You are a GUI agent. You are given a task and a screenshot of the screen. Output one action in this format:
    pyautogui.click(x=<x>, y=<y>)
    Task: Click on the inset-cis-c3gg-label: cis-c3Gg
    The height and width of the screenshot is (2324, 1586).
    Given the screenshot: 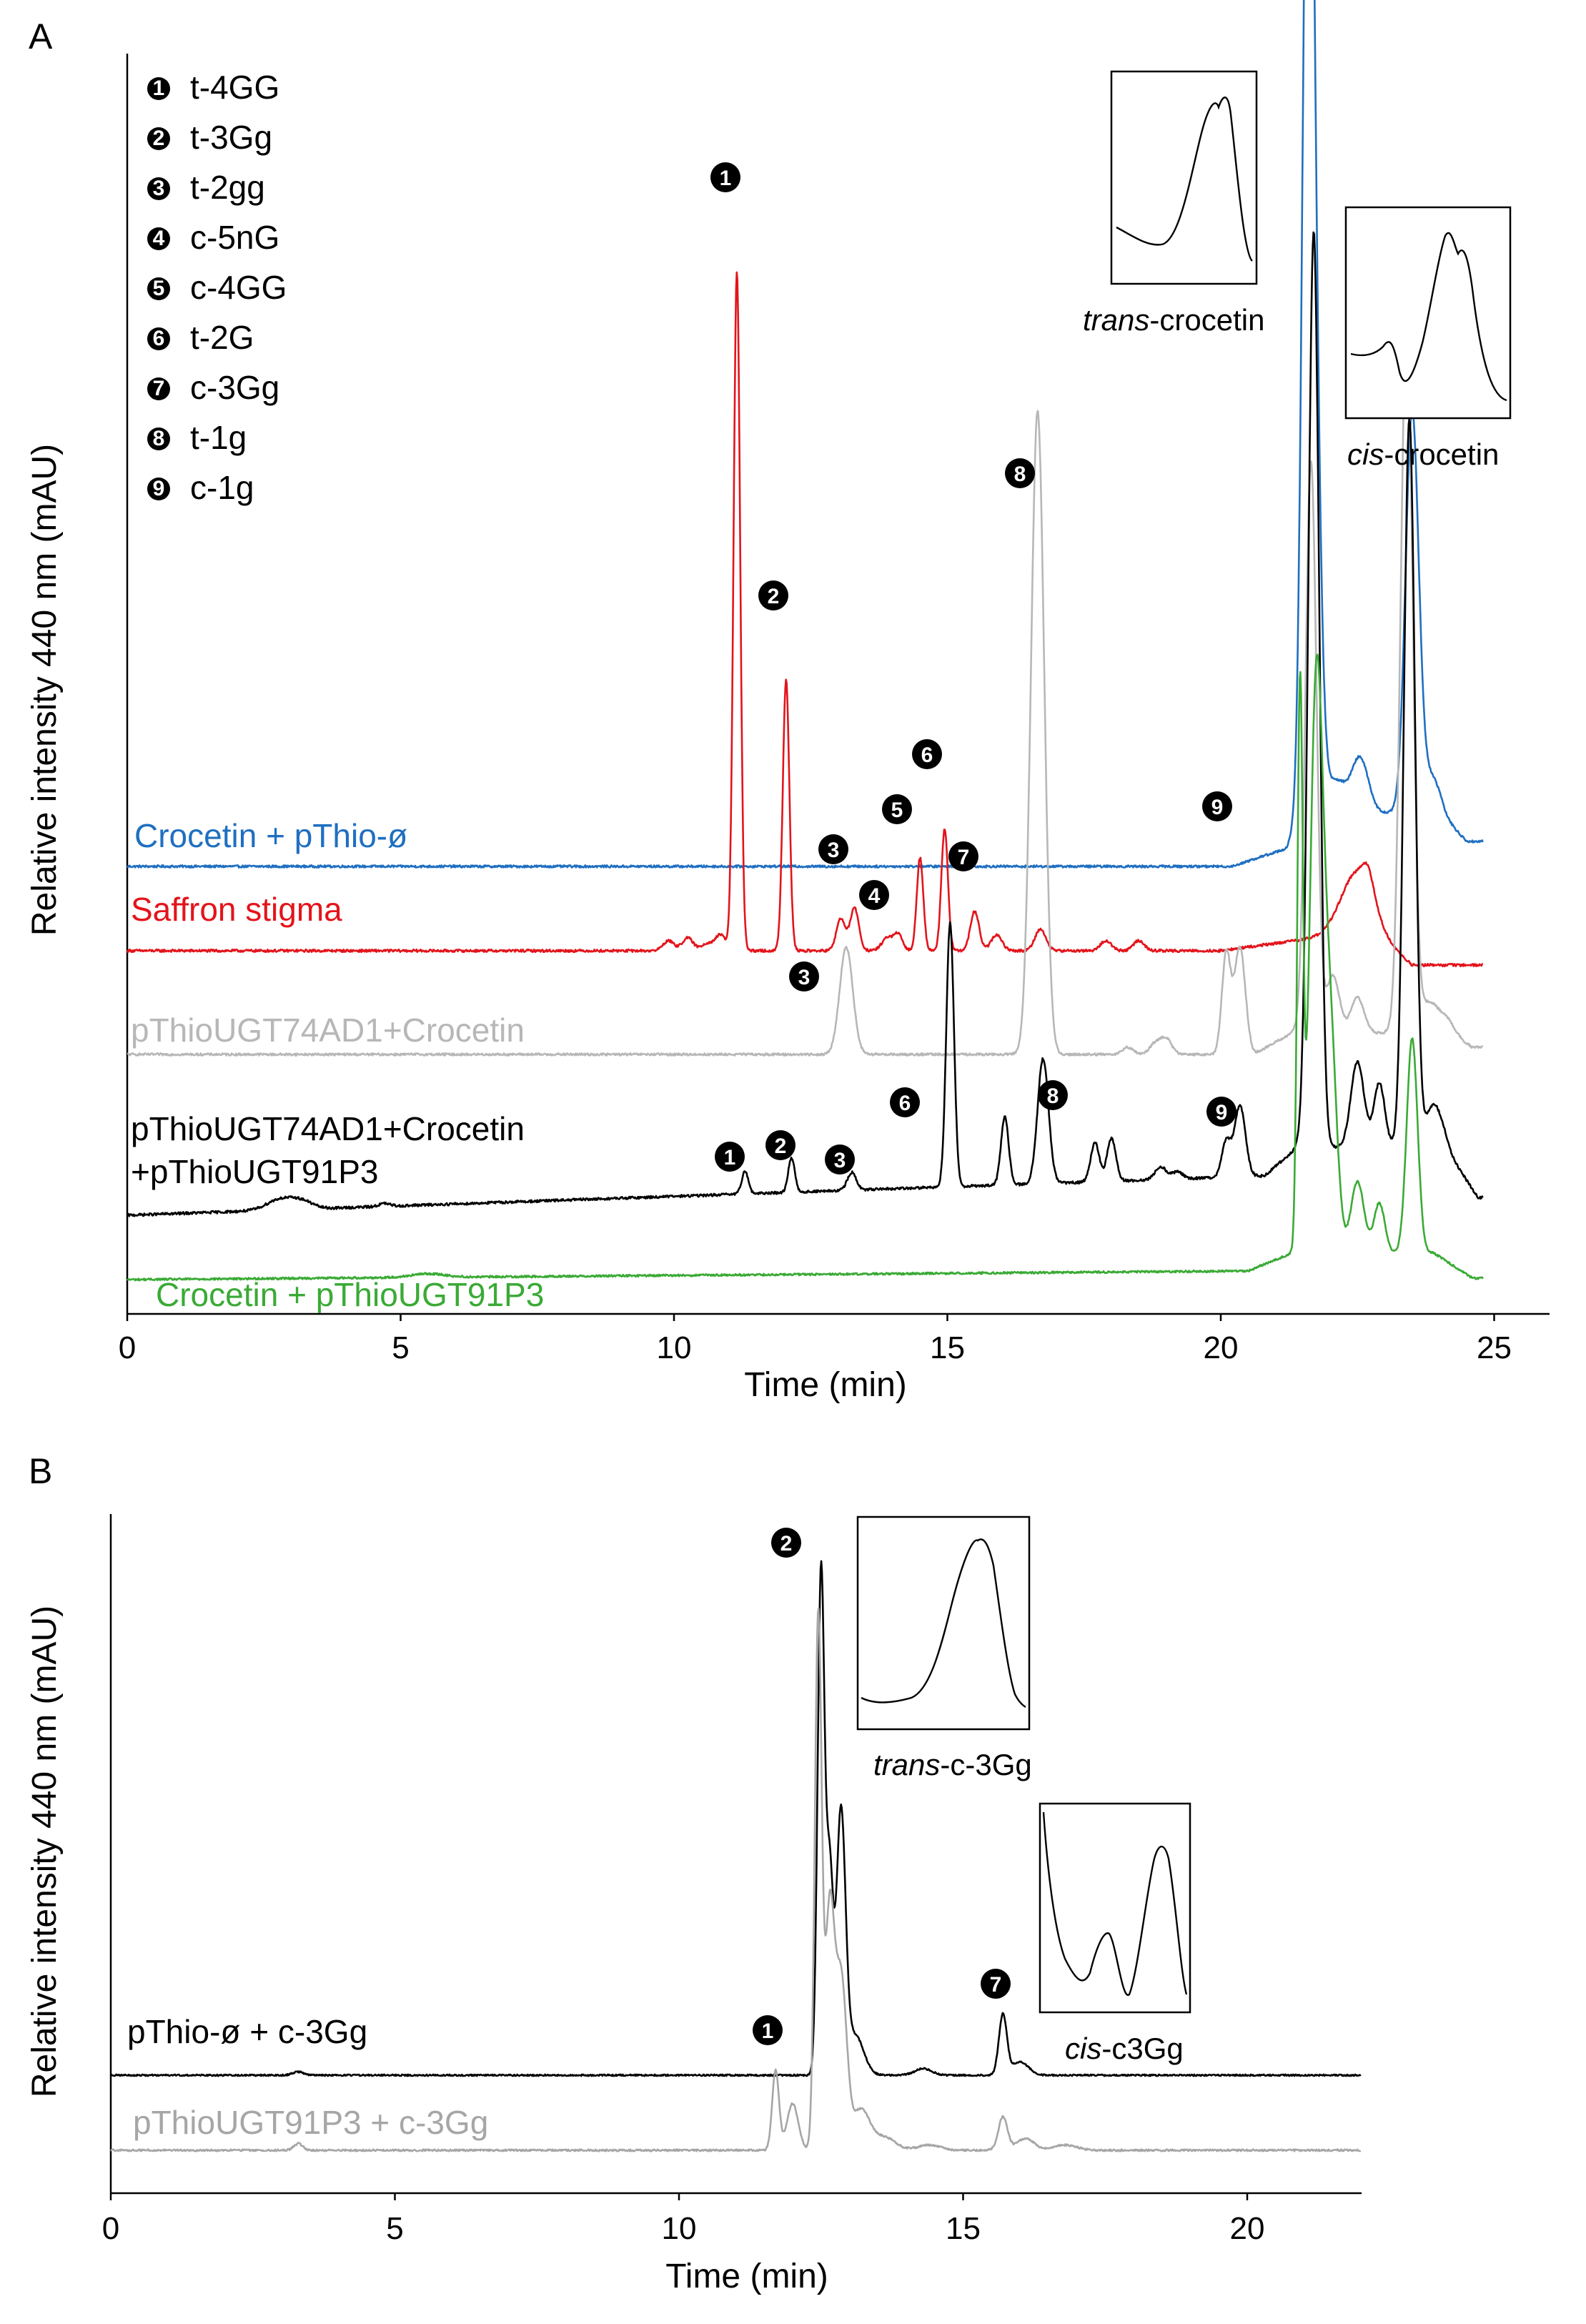 What is the action you would take?
    pyautogui.click(x=1124, y=2048)
    